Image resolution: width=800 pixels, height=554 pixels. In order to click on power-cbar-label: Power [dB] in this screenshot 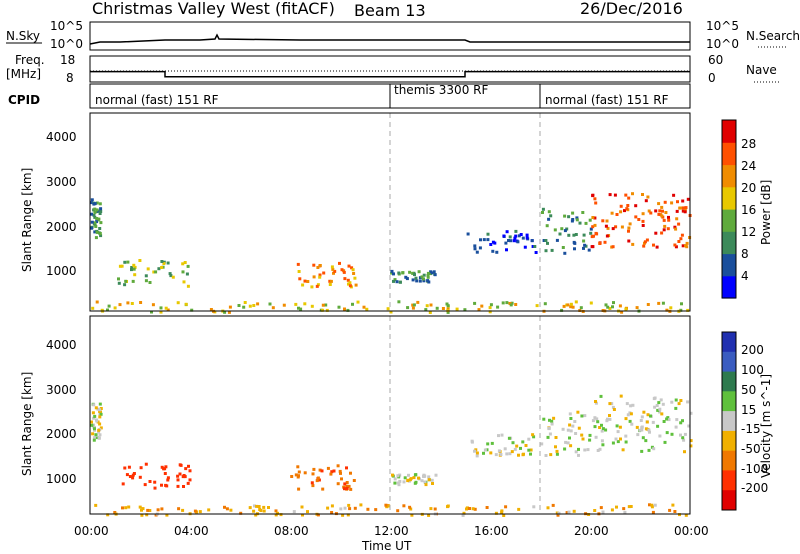, I will do `click(766, 212)`.